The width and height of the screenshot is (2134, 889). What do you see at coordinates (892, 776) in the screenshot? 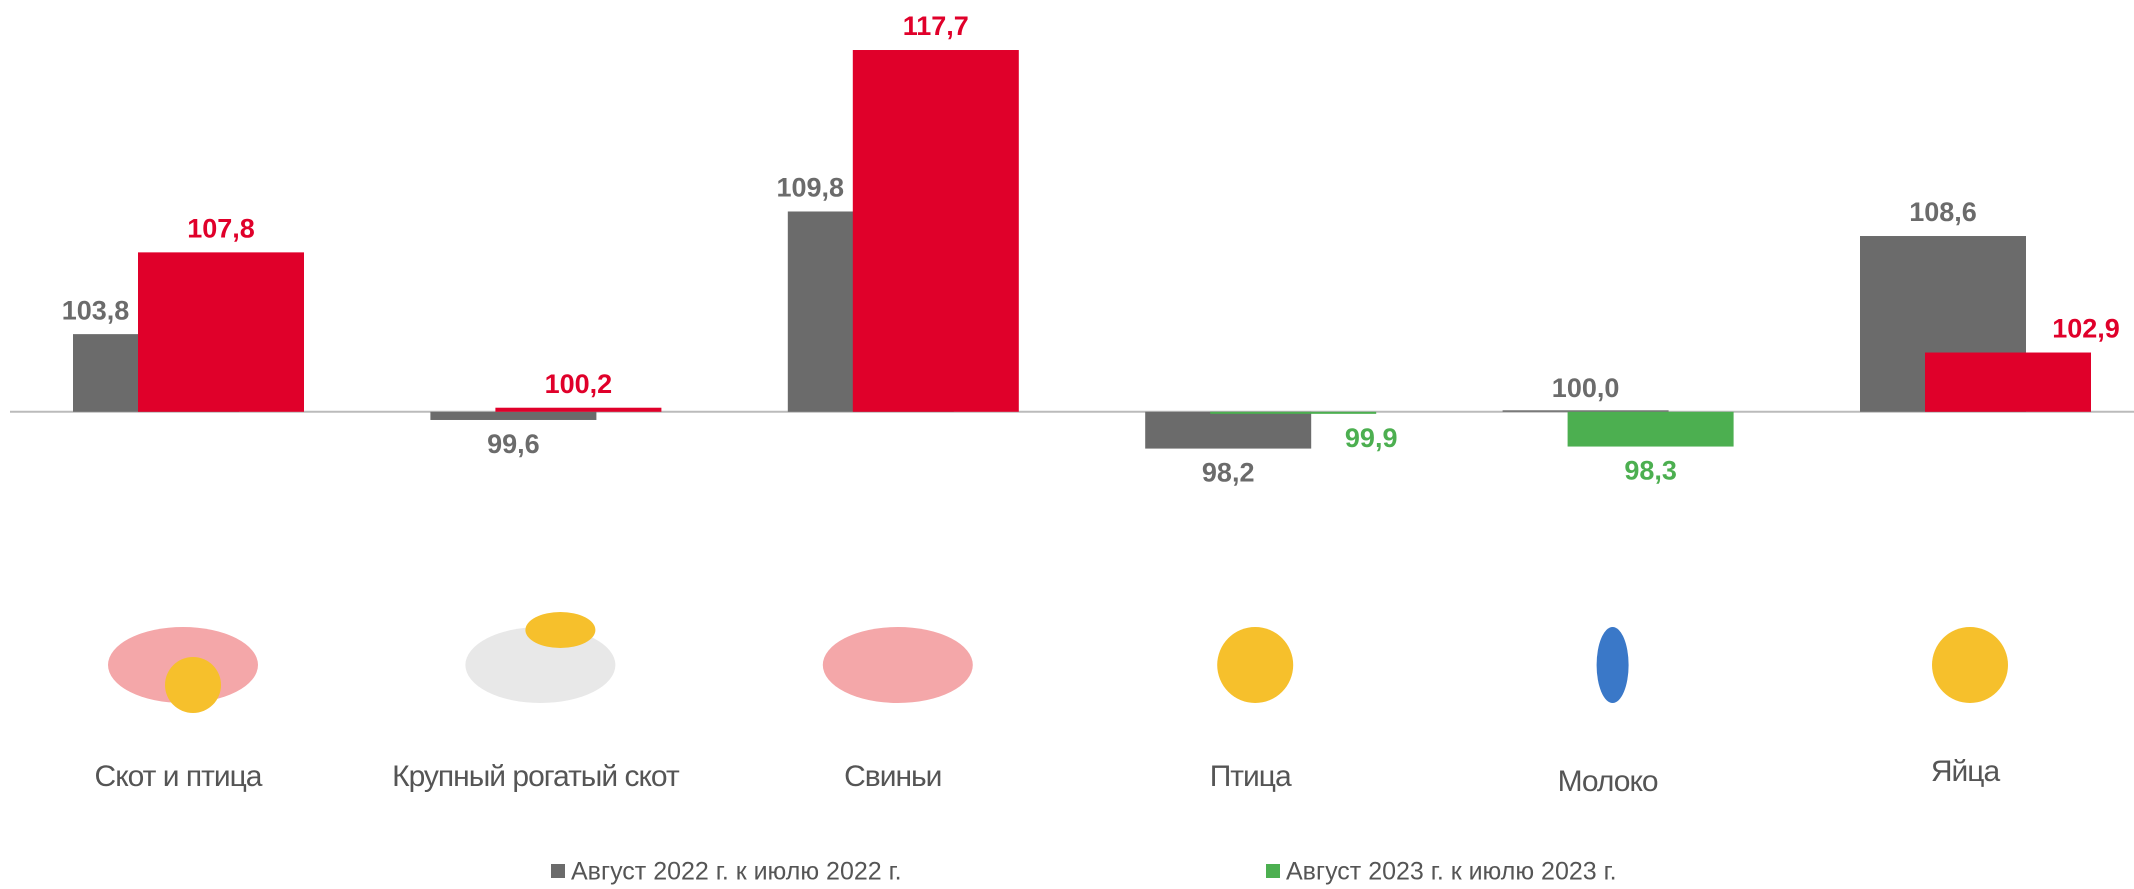
I see `category-label: Свиньи` at bounding box center [892, 776].